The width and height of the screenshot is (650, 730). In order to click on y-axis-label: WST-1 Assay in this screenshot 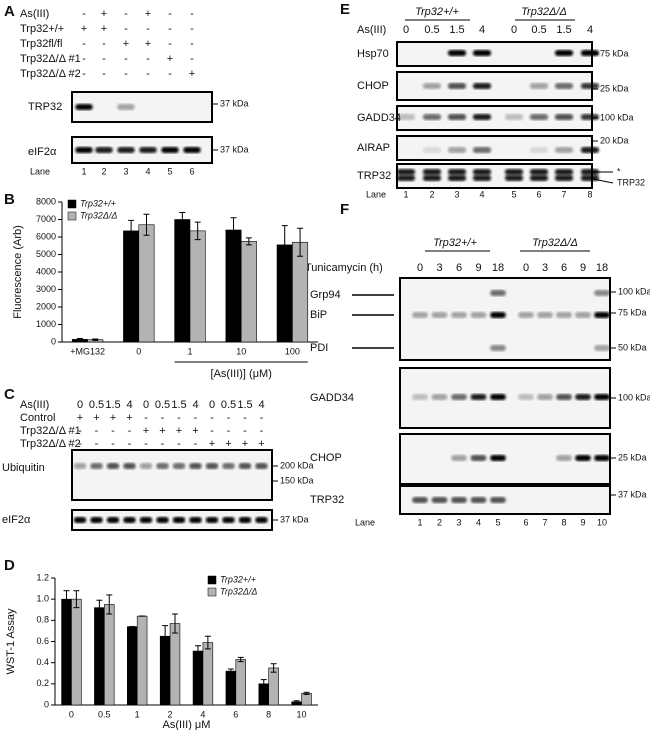, I will do `click(11, 641)`.